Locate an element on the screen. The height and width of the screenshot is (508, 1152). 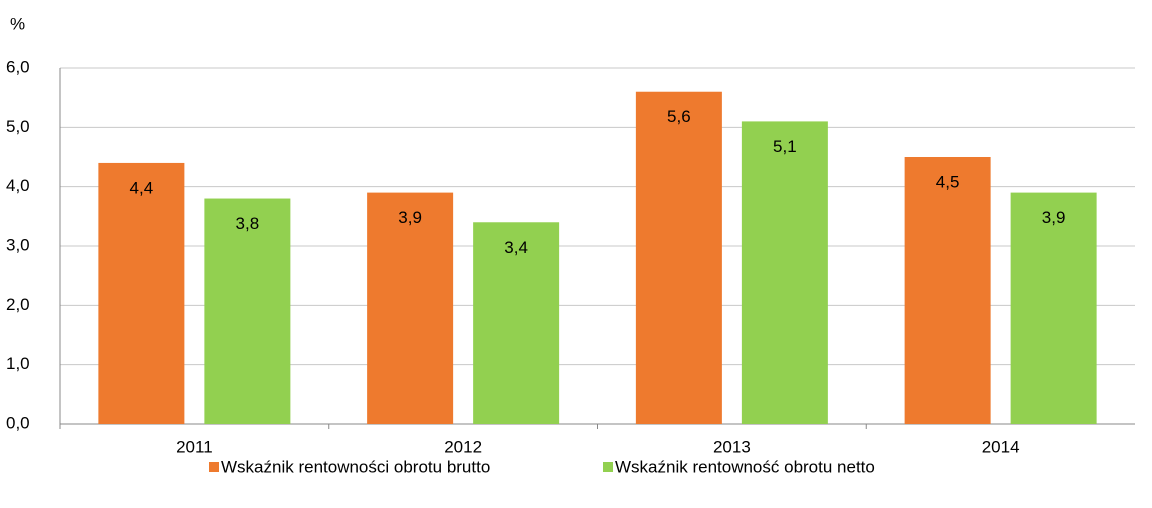
y-axis-label: % is located at coordinates (17, 23).